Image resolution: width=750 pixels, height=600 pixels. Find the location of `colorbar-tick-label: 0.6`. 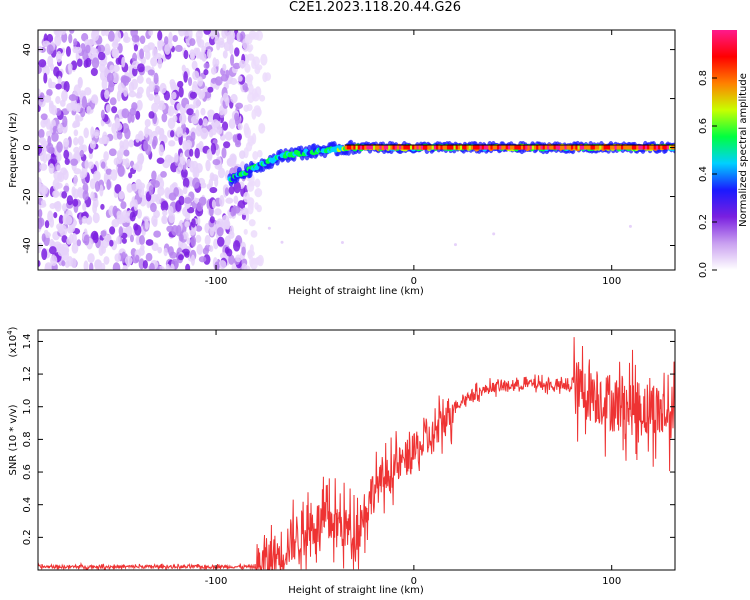

colorbar-tick-label: 0.6 is located at coordinates (703, 126).